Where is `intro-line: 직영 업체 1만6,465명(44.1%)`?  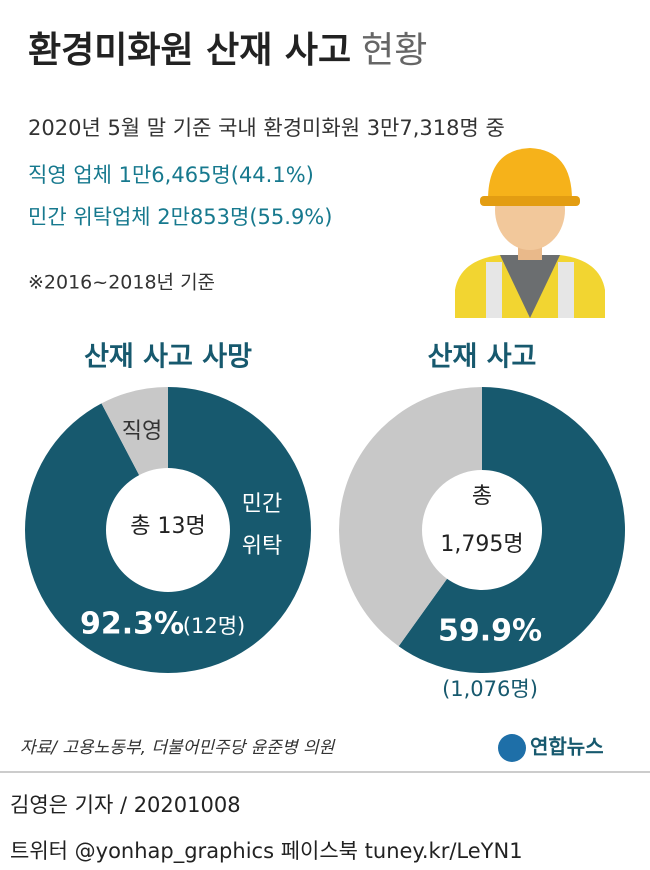
intro-line: 직영 업체 1만6,465명(44.1%) is located at coordinates (171, 175).